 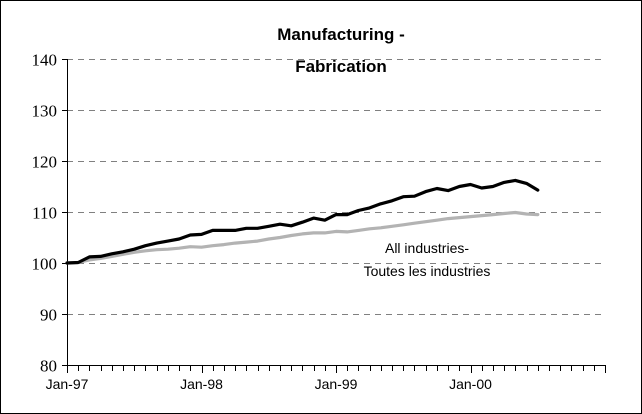 What do you see at coordinates (201, 384) in the screenshot?
I see `x-tick-label: Jan-98` at bounding box center [201, 384].